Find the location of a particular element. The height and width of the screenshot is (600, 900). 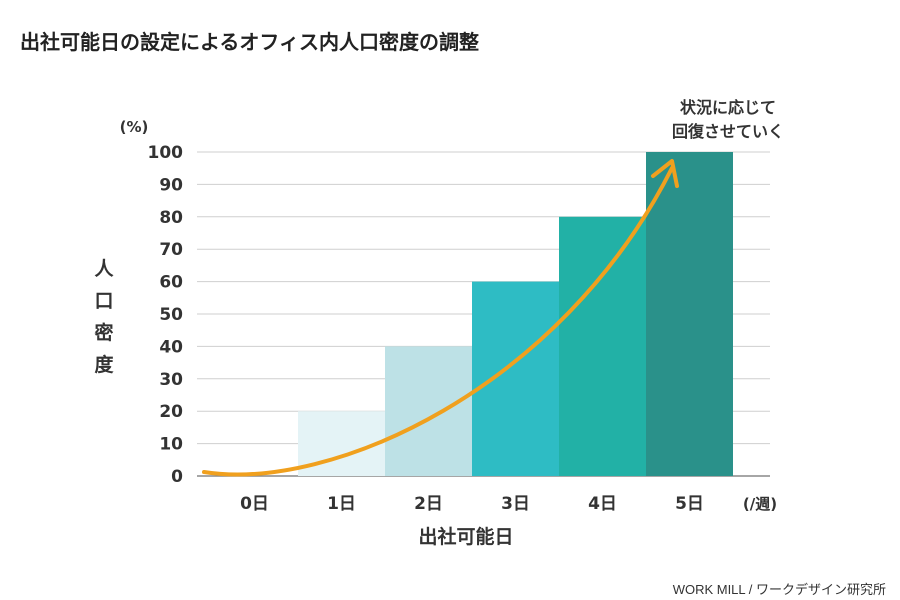

x-unit-label: (/週) is located at coordinates (760, 504).